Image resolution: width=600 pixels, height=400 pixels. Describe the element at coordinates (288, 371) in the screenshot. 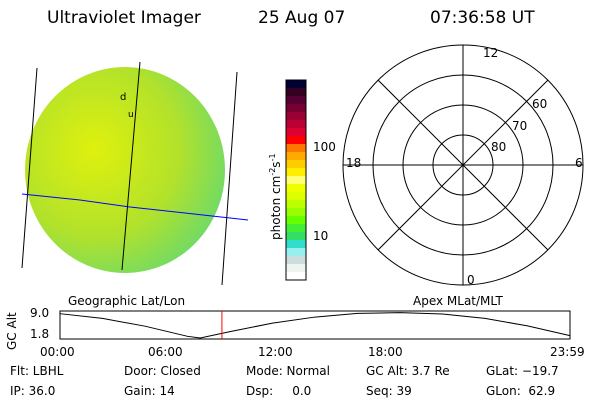

I see `info-mode: Mode: Normal` at that location.